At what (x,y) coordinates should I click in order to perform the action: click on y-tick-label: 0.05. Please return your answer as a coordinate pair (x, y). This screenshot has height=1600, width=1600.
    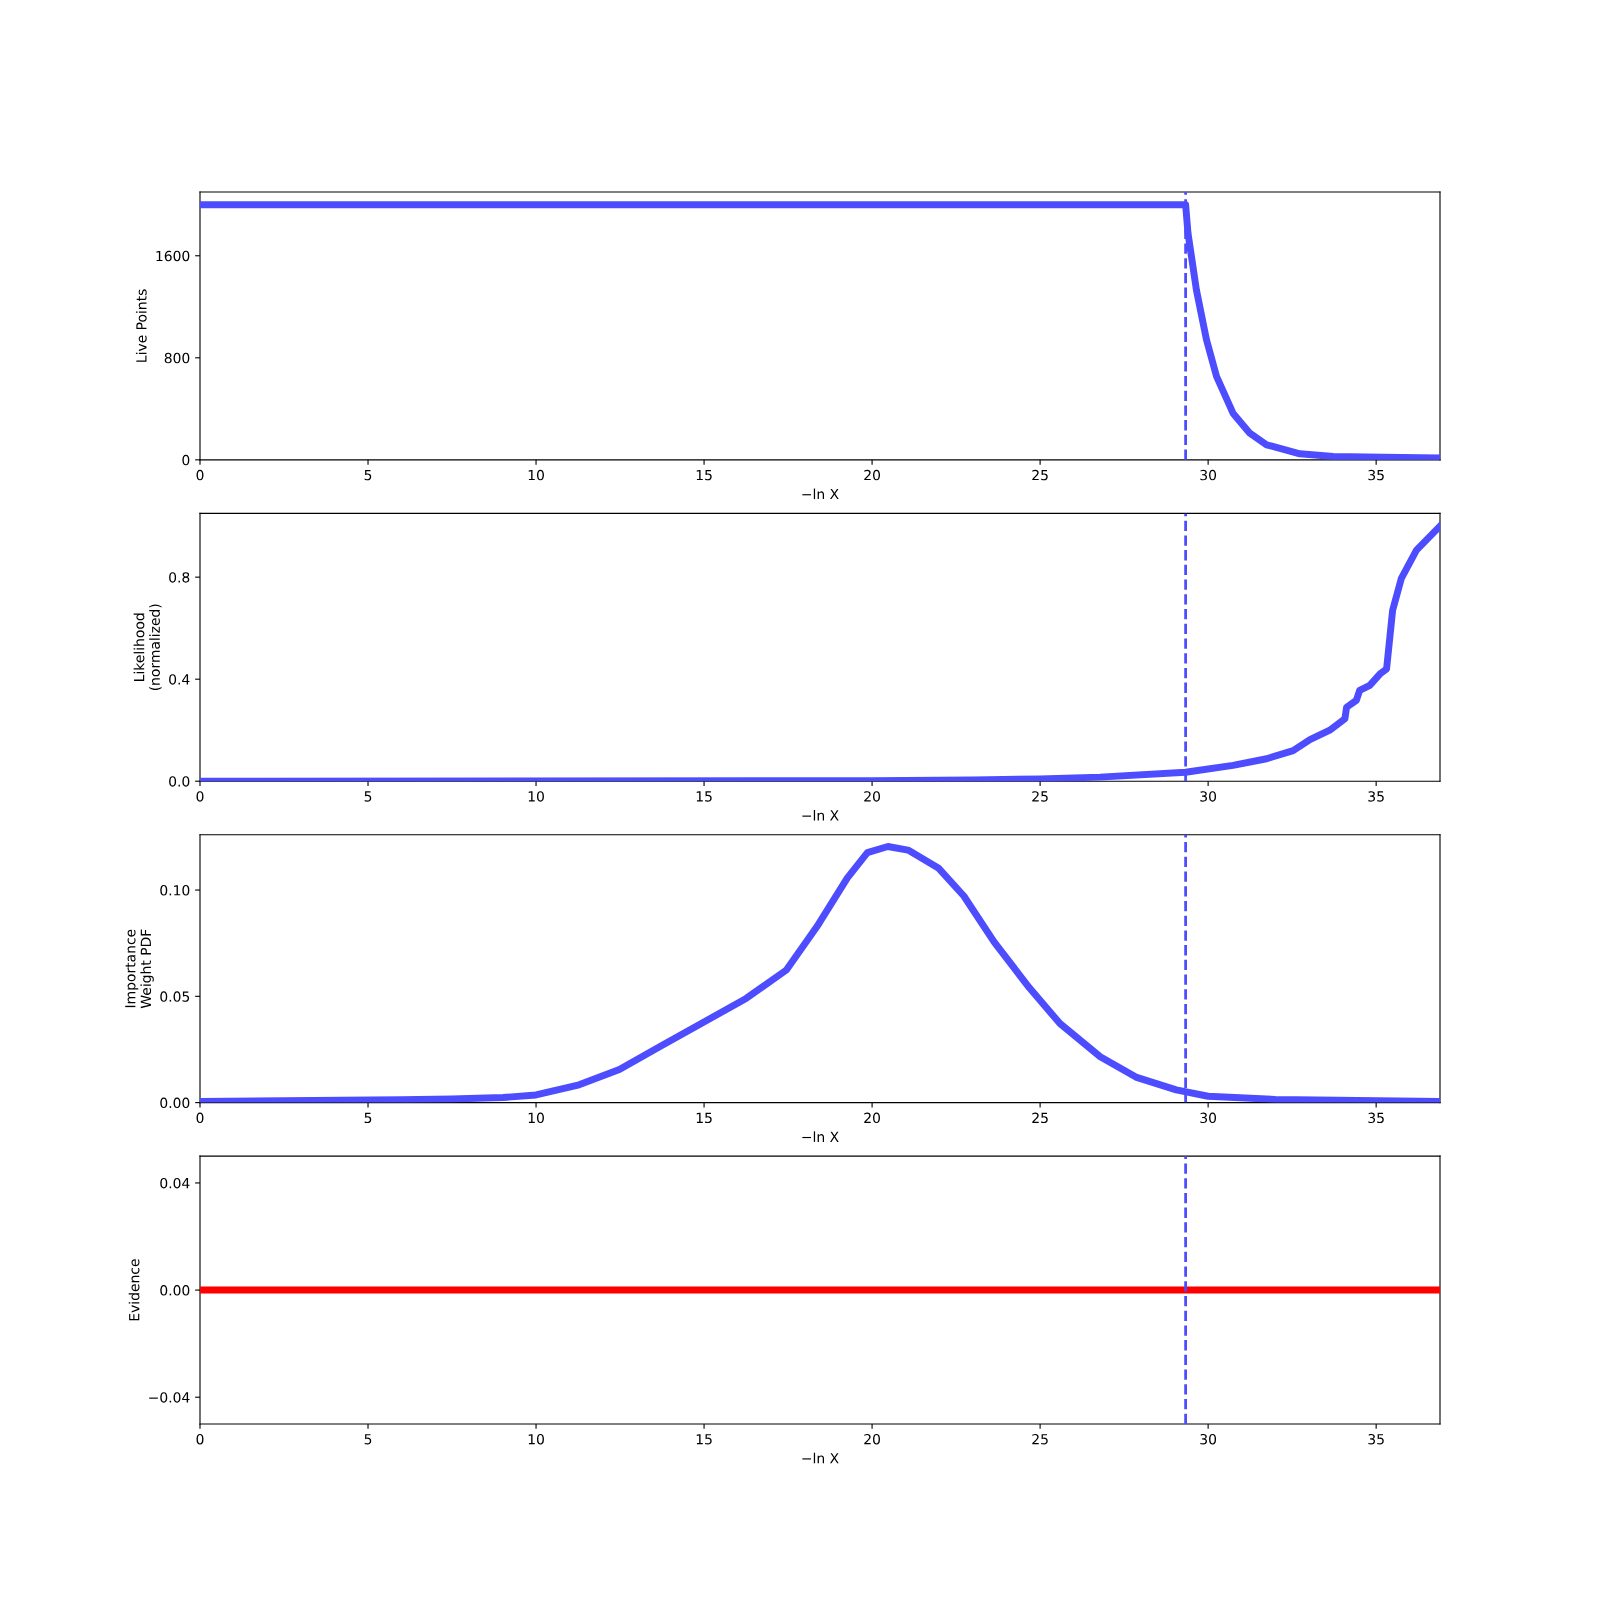
    Looking at the image, I should click on (175, 996).